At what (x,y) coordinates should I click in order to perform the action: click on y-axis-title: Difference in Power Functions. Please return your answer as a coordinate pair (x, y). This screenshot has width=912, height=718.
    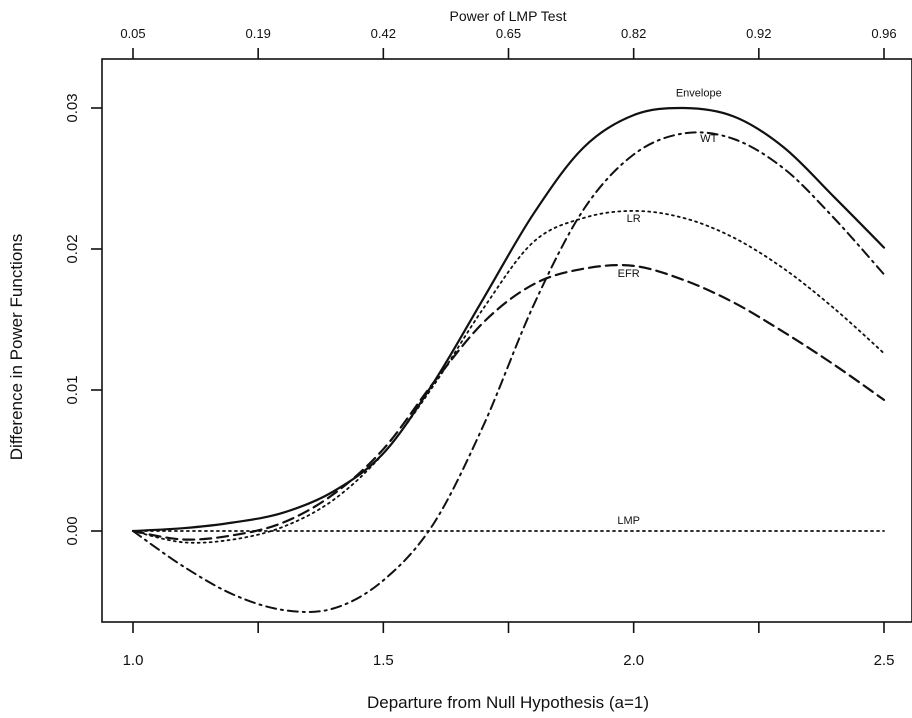
    Looking at the image, I should click on (16, 347).